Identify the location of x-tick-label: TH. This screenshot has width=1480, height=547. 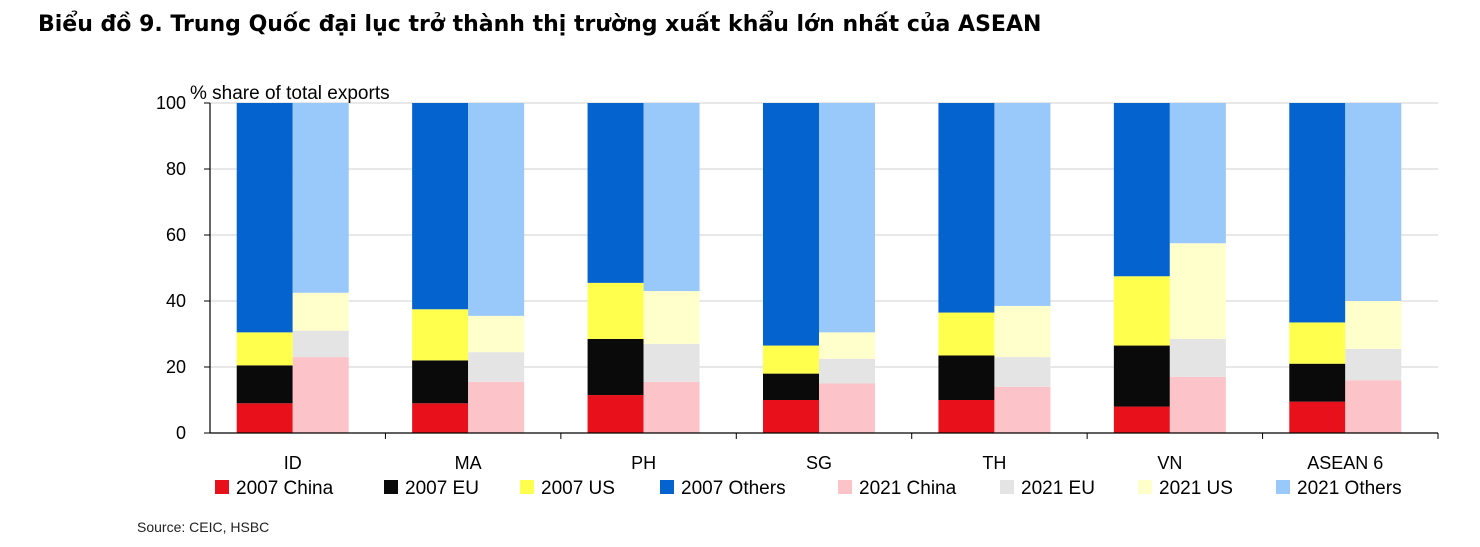
(994, 463).